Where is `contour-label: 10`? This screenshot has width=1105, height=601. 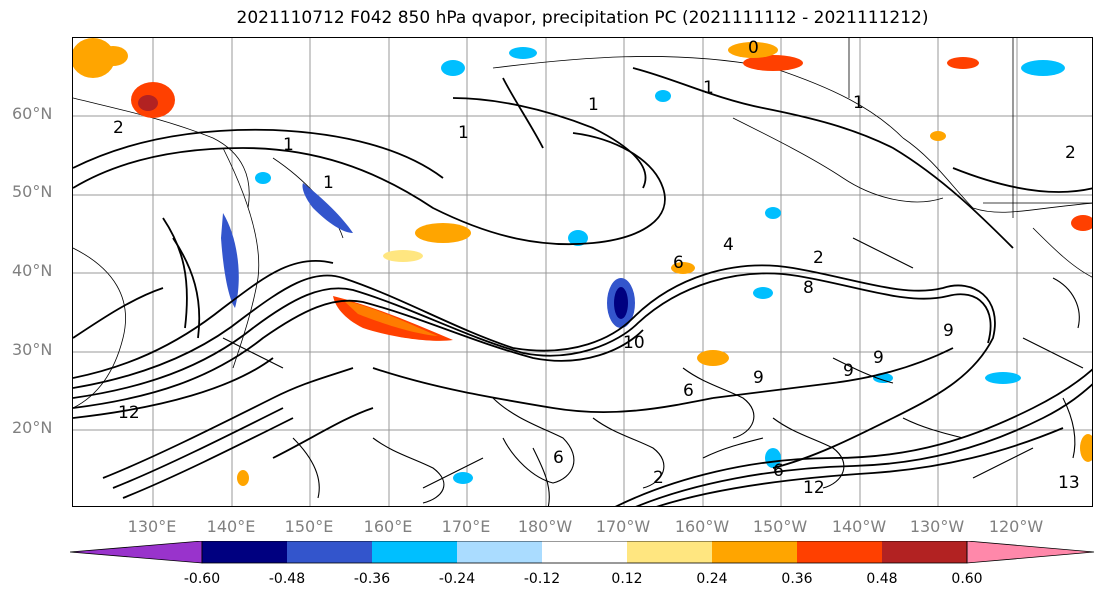
contour-label: 10 is located at coordinates (634, 343).